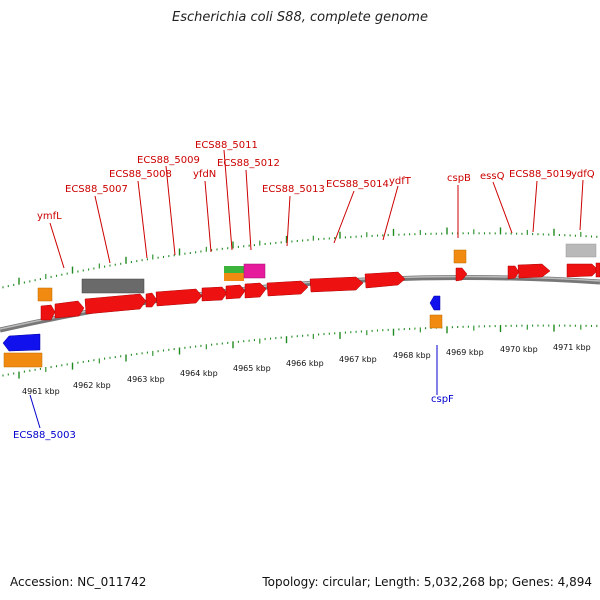 The height and width of the screenshot is (600, 600). What do you see at coordinates (581, 250) in the screenshot?
I see `gene-feature-grey-ydfQ` at bounding box center [581, 250].